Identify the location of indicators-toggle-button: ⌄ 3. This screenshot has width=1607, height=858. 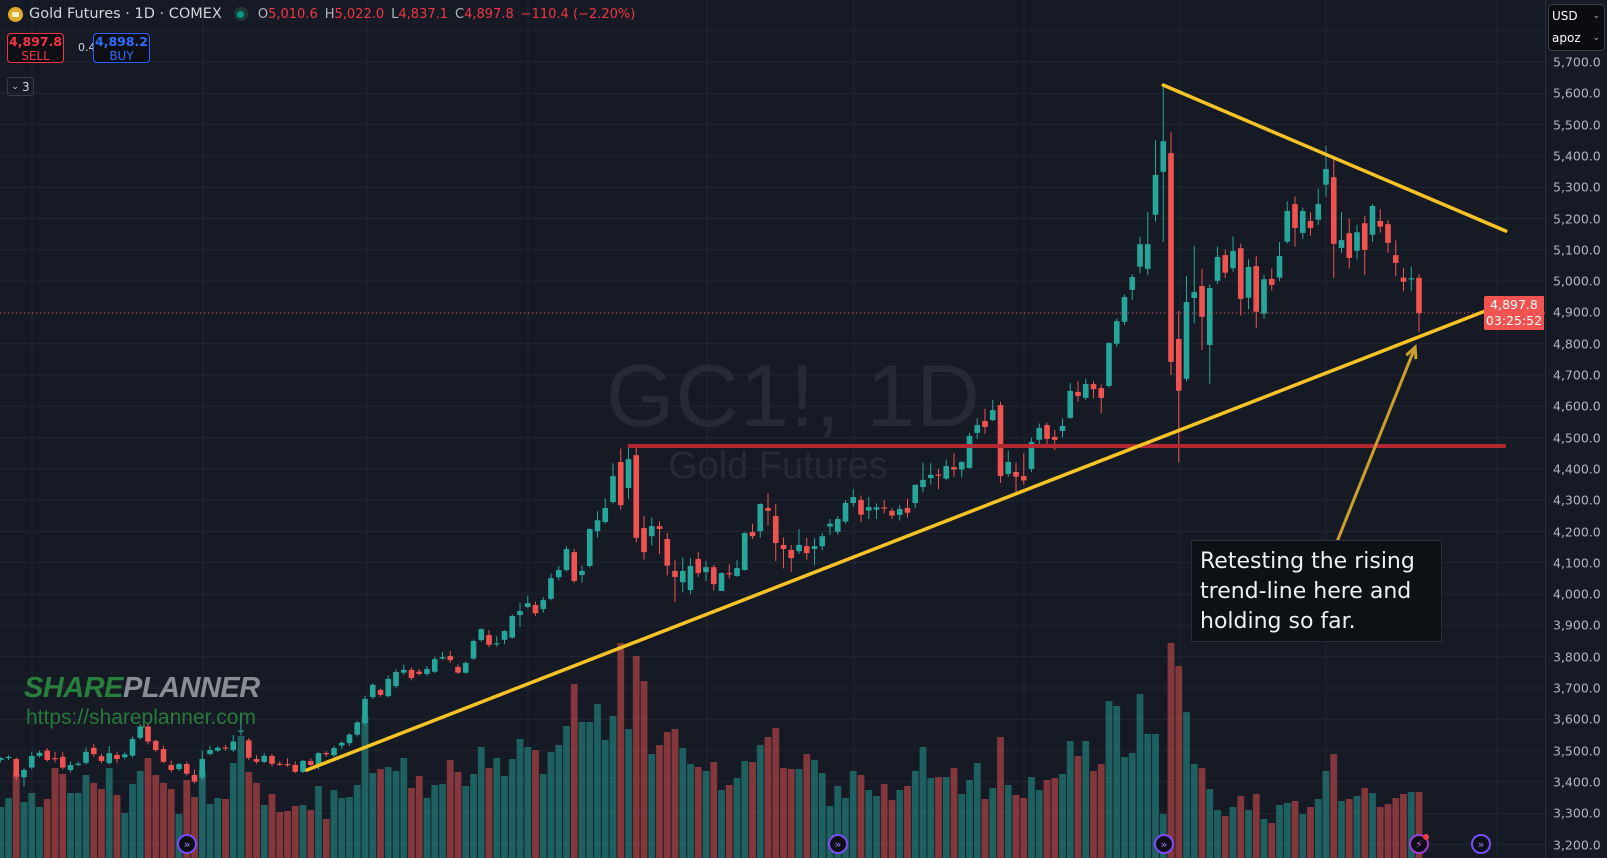
(20, 86).